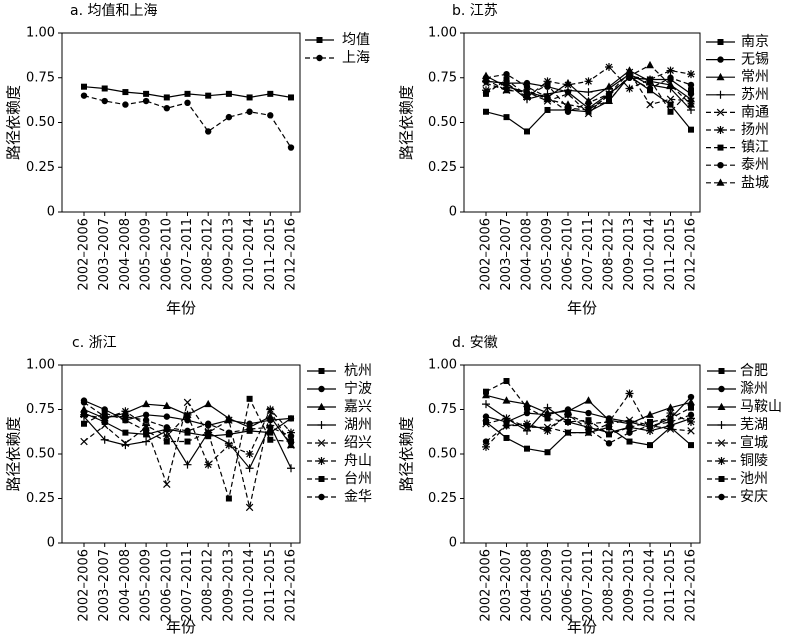 This screenshot has width=788, height=638. Describe the element at coordinates (337, 40) in the screenshot. I see `legend-item-a-0: 均值` at that location.